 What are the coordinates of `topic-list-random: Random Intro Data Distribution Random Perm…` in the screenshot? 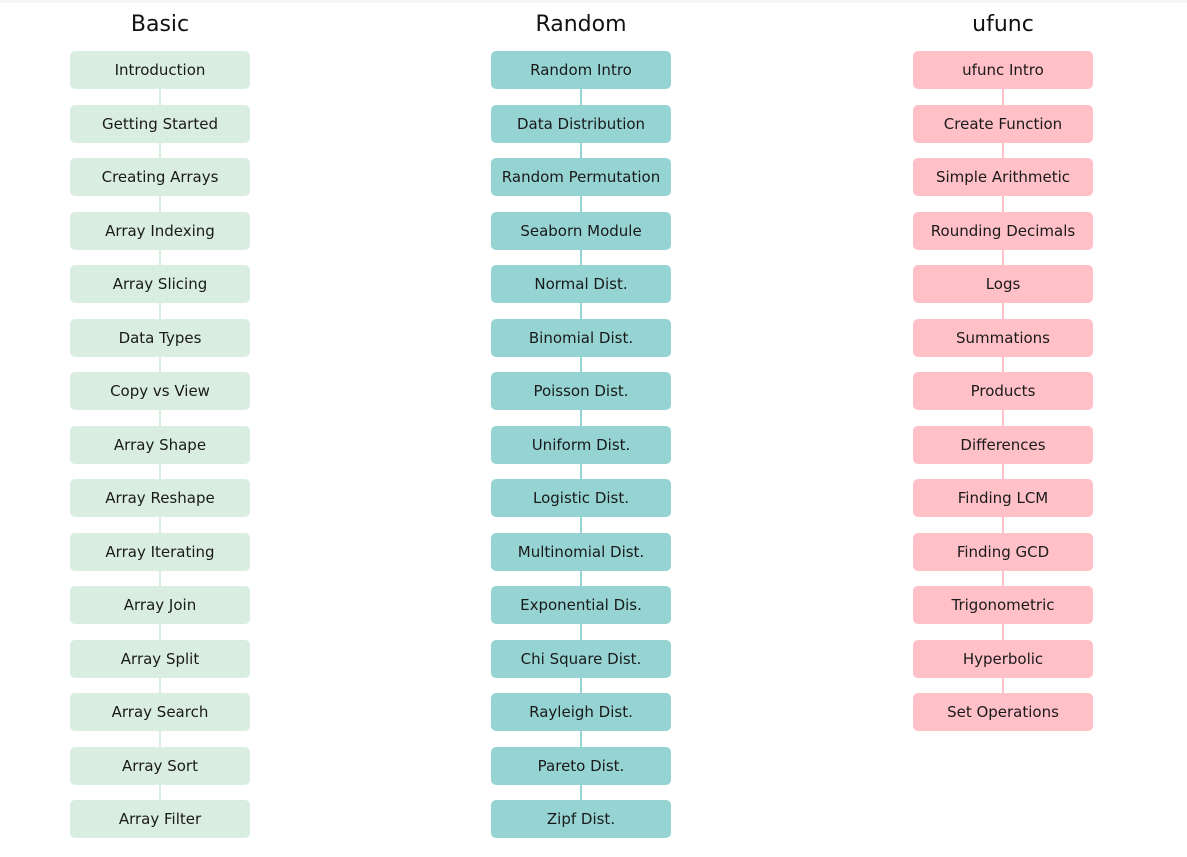 It's located at (581, 452).